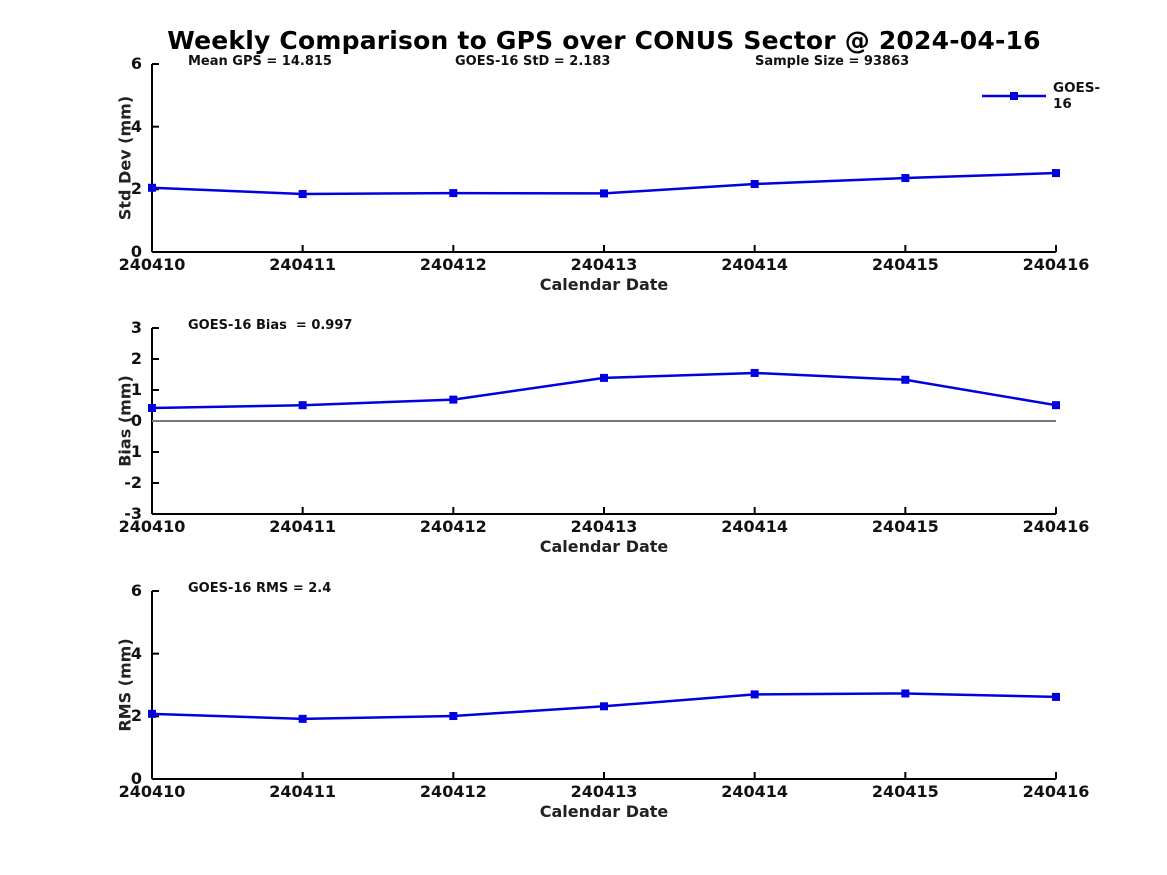 This screenshot has width=1167, height=875. I want to click on y-tick-label: -2, so click(133, 482).